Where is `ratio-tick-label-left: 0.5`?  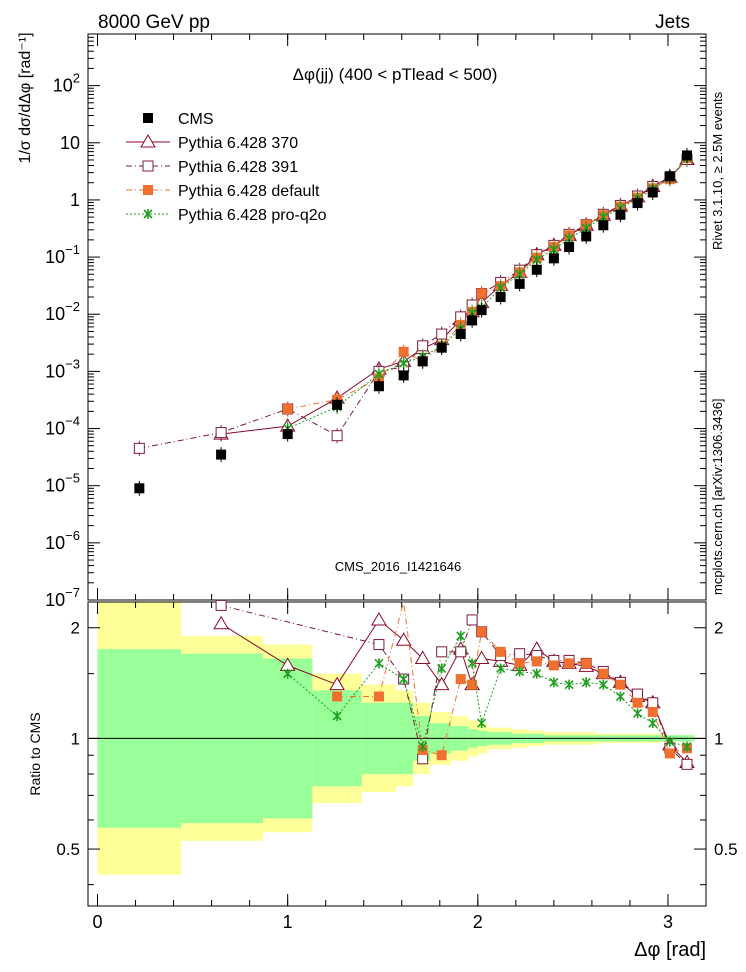 ratio-tick-label-left: 0.5 is located at coordinates (68, 849).